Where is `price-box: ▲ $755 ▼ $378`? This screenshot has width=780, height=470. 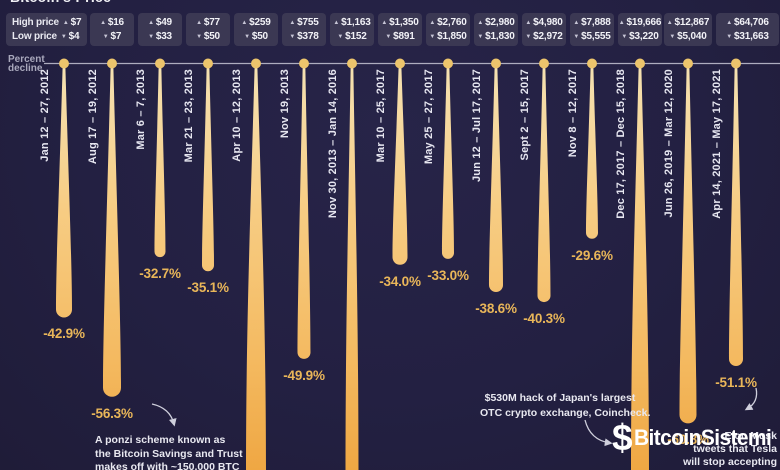
price-box: ▲ $755 ▼ $378 is located at coordinates (304, 29).